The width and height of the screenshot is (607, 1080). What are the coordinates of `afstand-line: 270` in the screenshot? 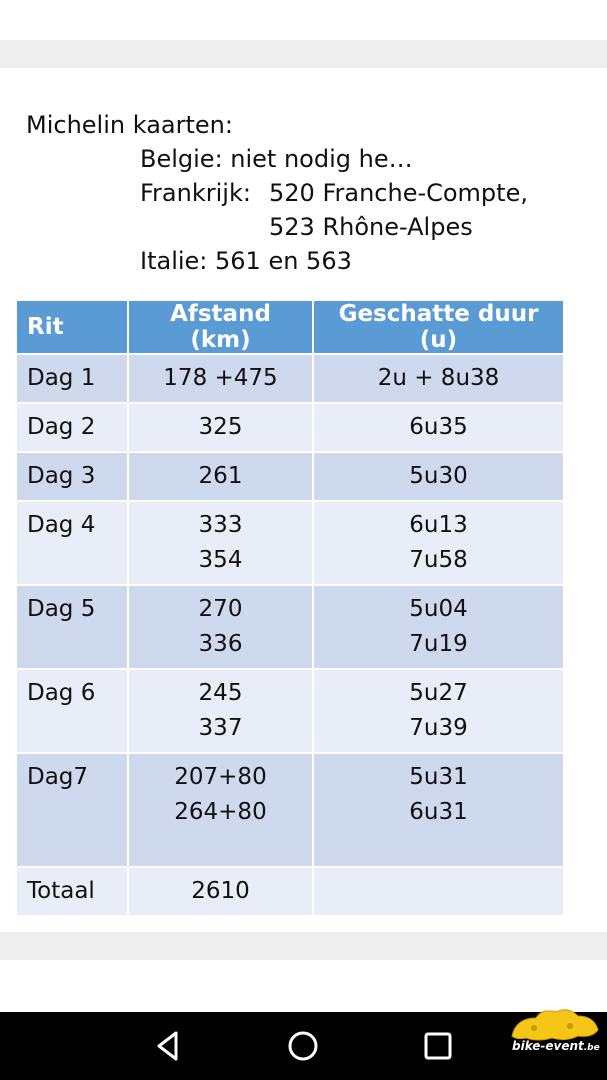 It's located at (220, 609).